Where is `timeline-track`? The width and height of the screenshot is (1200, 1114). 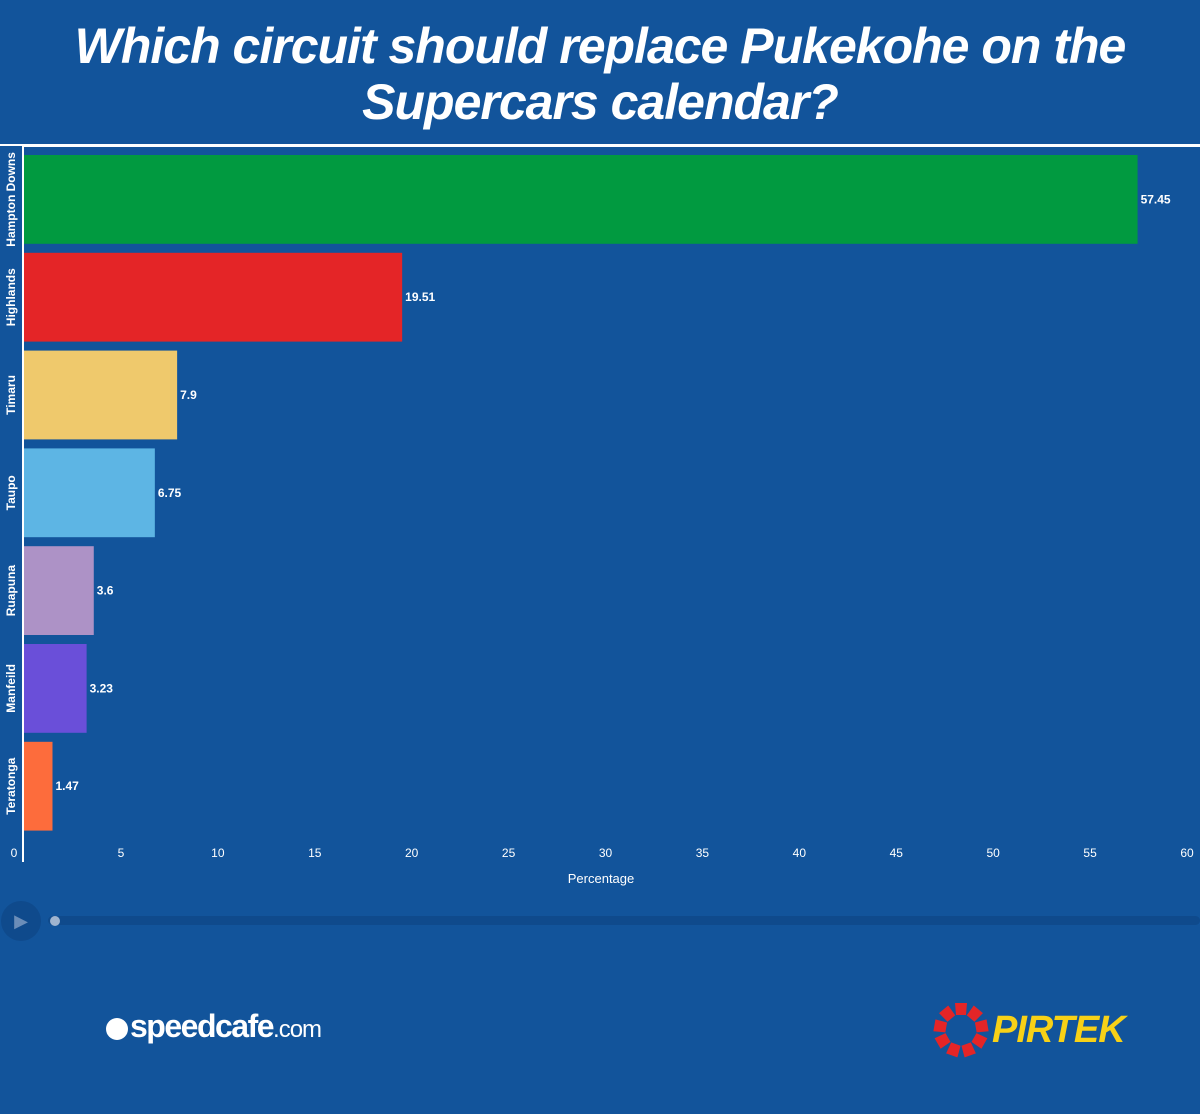 timeline-track is located at coordinates (624, 920).